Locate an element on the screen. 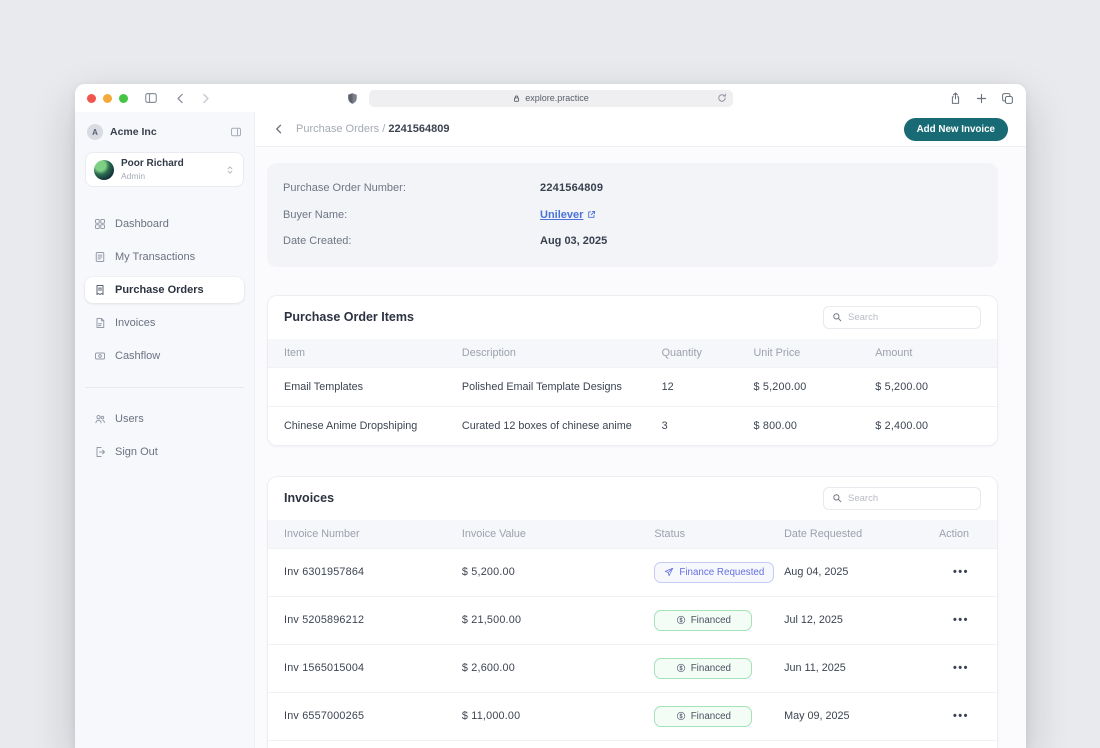  url-text: explore.practice is located at coordinates (557, 98).